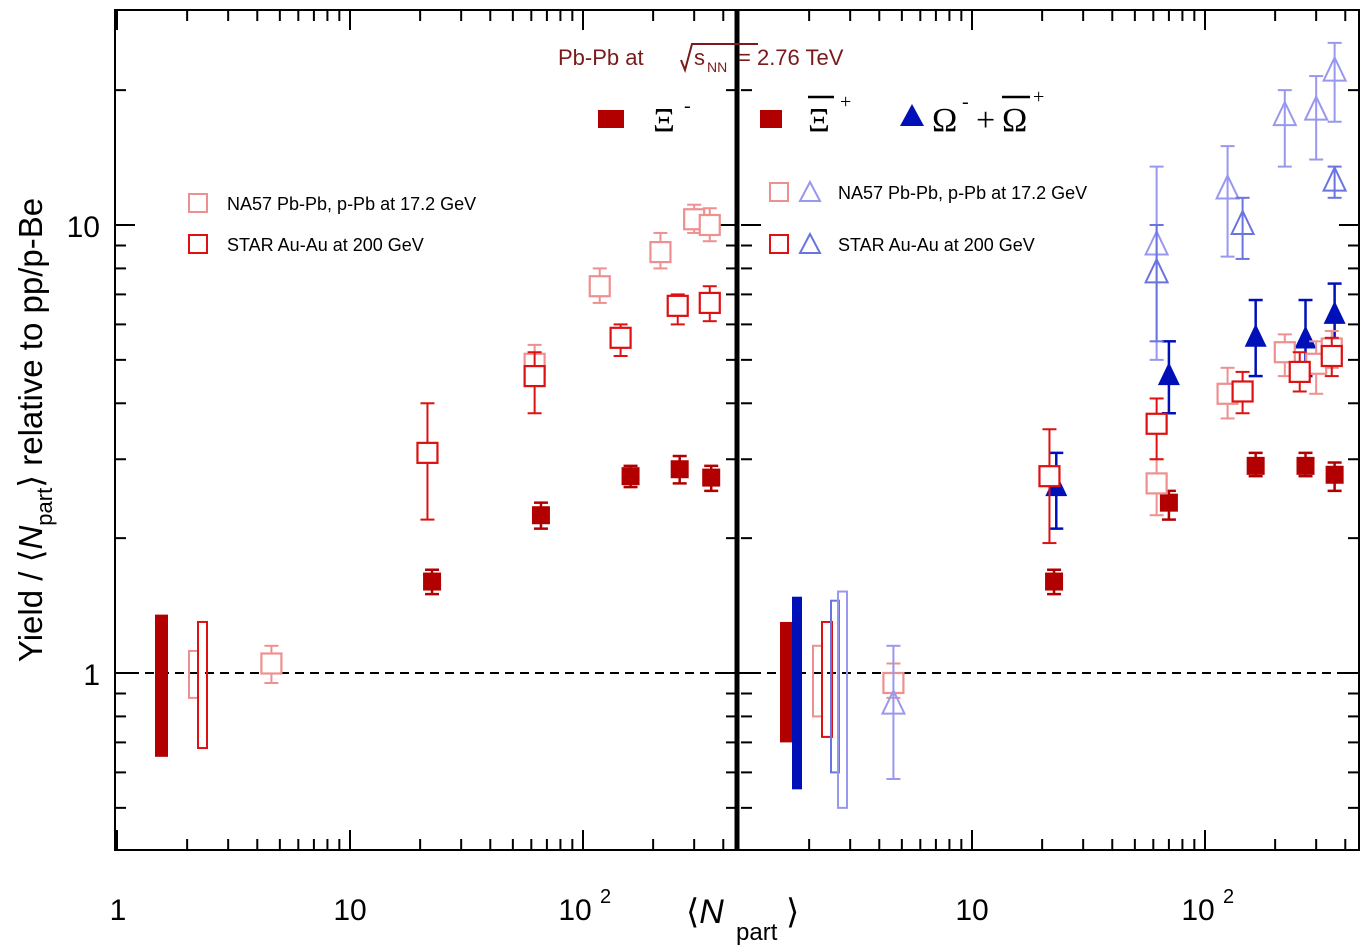  I want to click on sqrt-sign, so click(719, 58).